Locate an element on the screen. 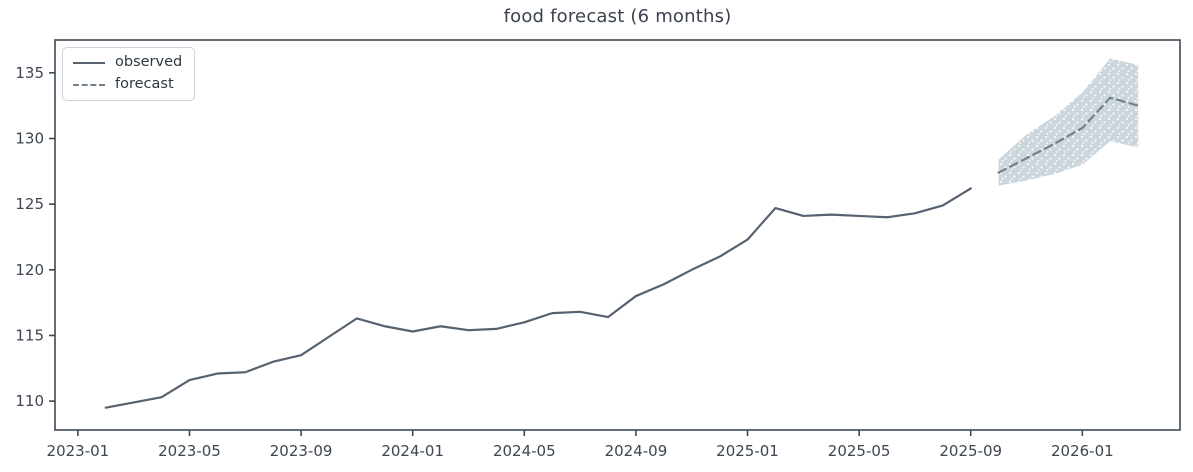  forecast-confidence-band is located at coordinates (1068, 122).